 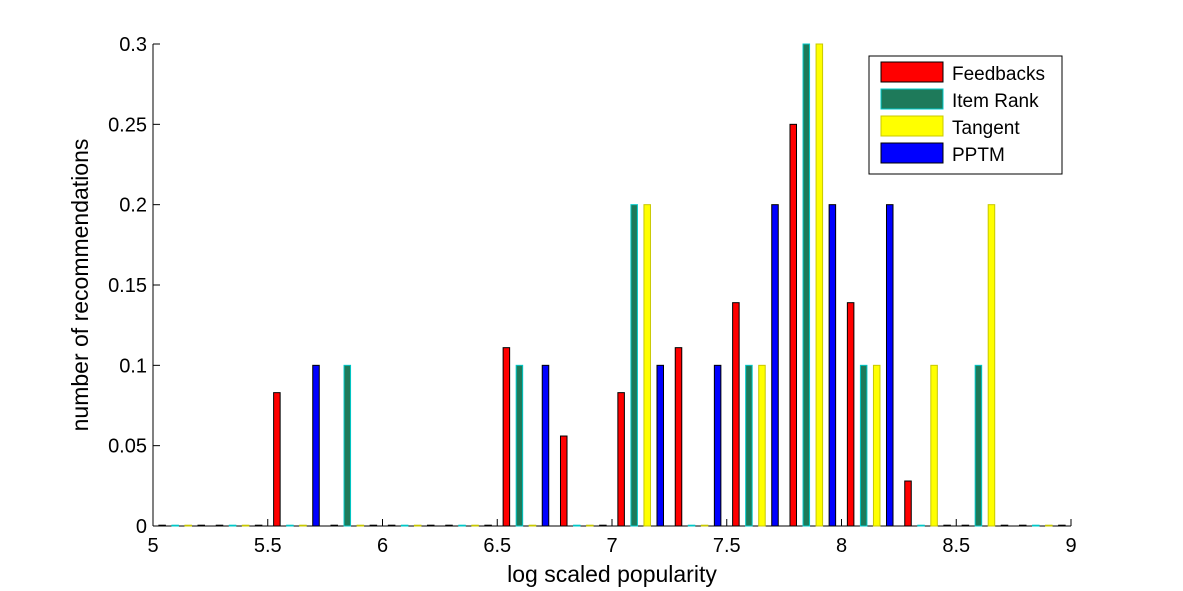 What do you see at coordinates (133, 366) in the screenshot?
I see `y-tick-label: 0.1` at bounding box center [133, 366].